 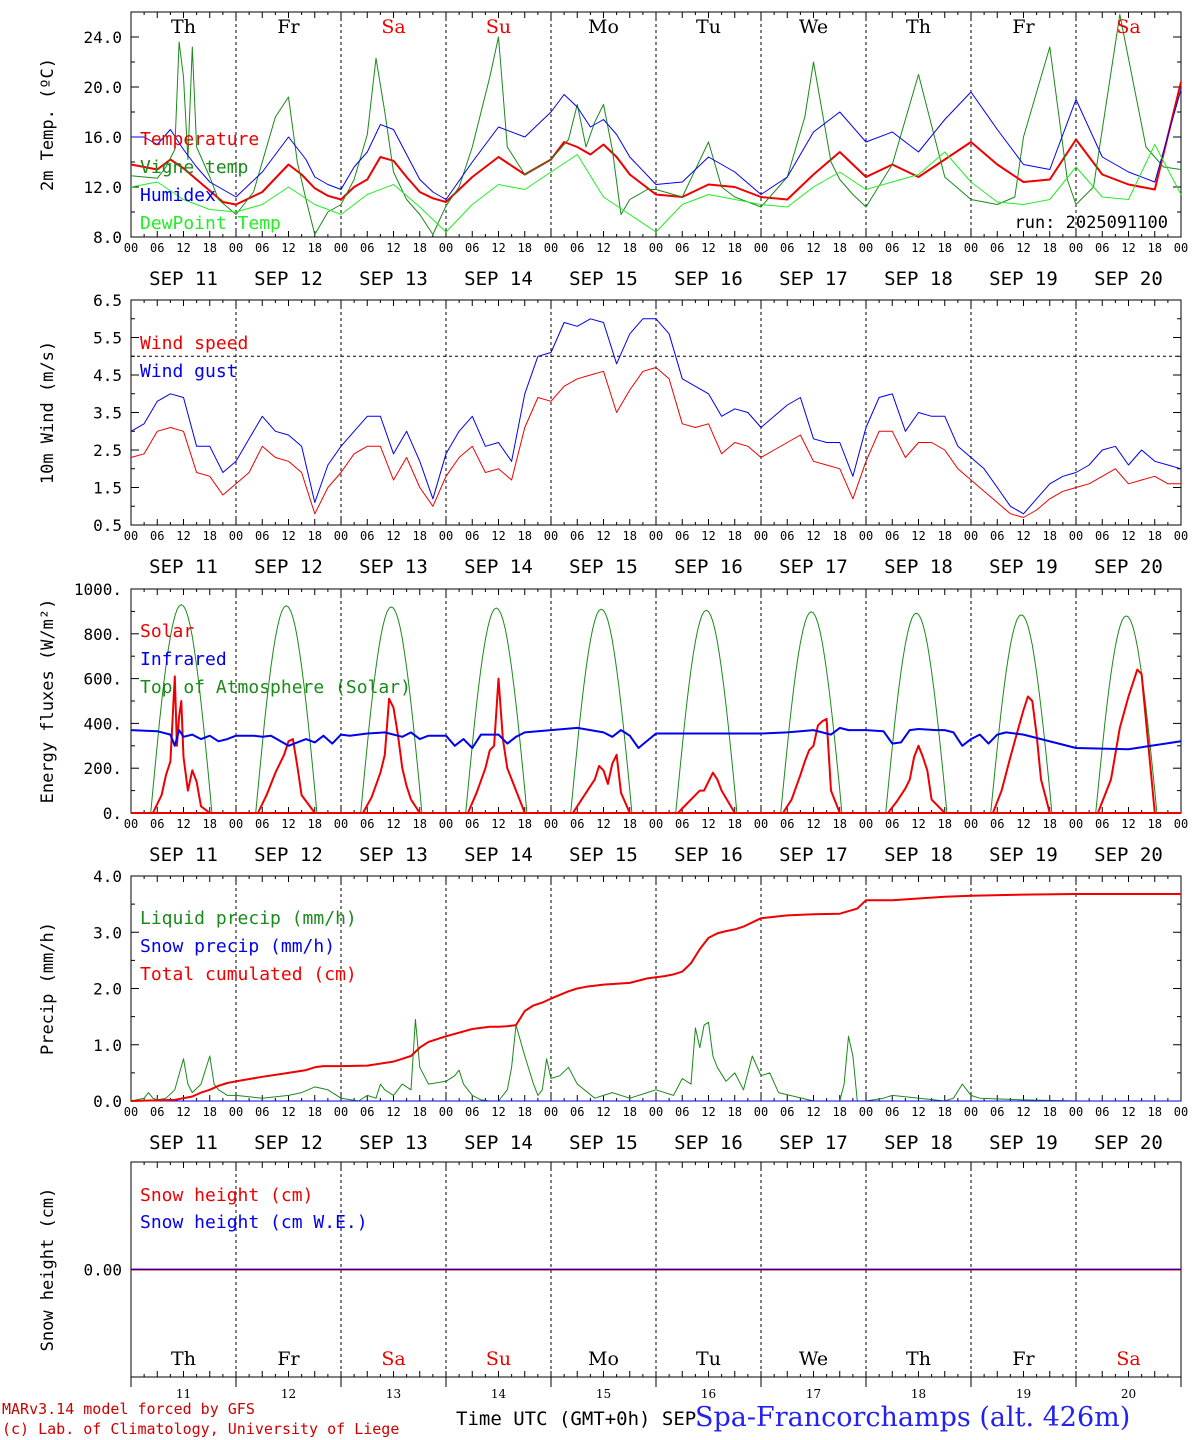 What do you see at coordinates (275, 687) in the screenshot?
I see `legend-entry: Top of Atmosphere (Solar)` at bounding box center [275, 687].